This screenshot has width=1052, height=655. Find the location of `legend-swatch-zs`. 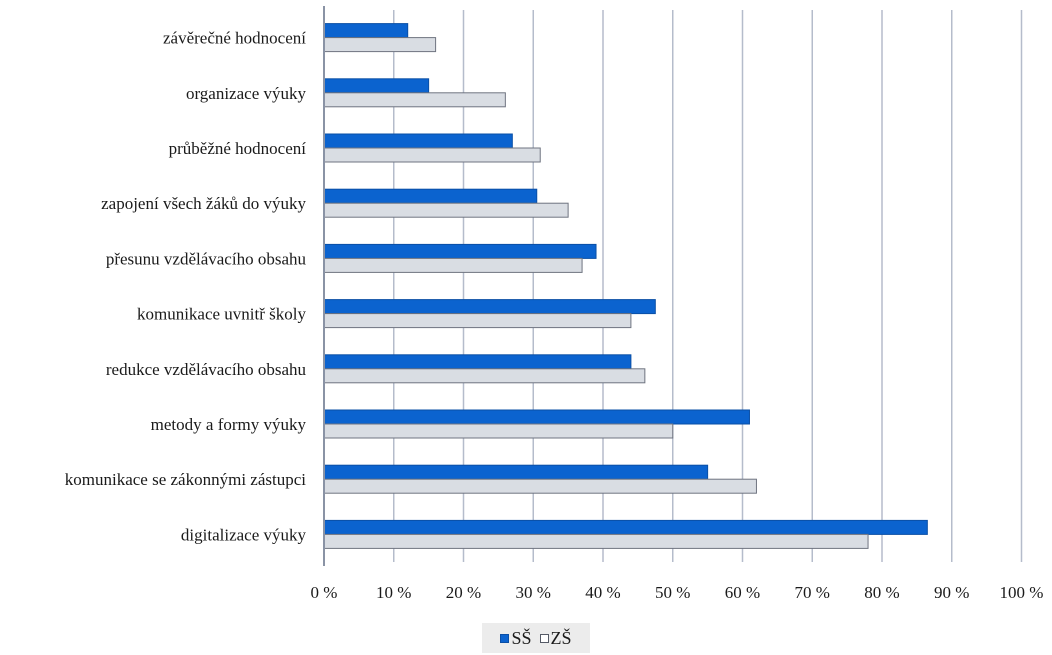

legend-swatch-zs is located at coordinates (544, 638).